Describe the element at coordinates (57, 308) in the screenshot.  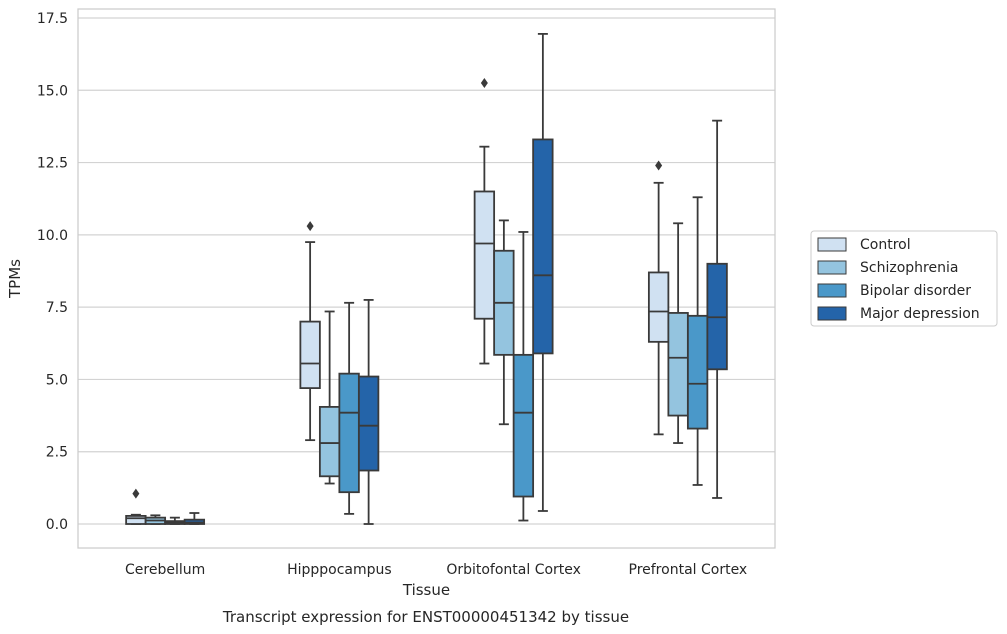
I see `y-tick-label: 7.5` at that location.